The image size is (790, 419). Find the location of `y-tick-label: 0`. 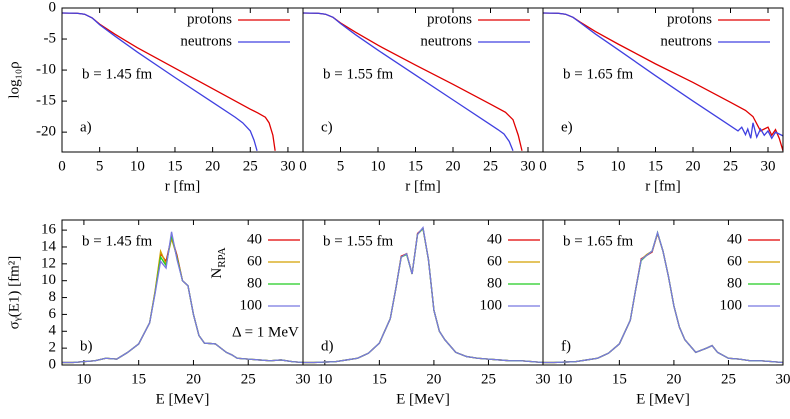

y-tick-label: 0 is located at coordinates (53, 364).